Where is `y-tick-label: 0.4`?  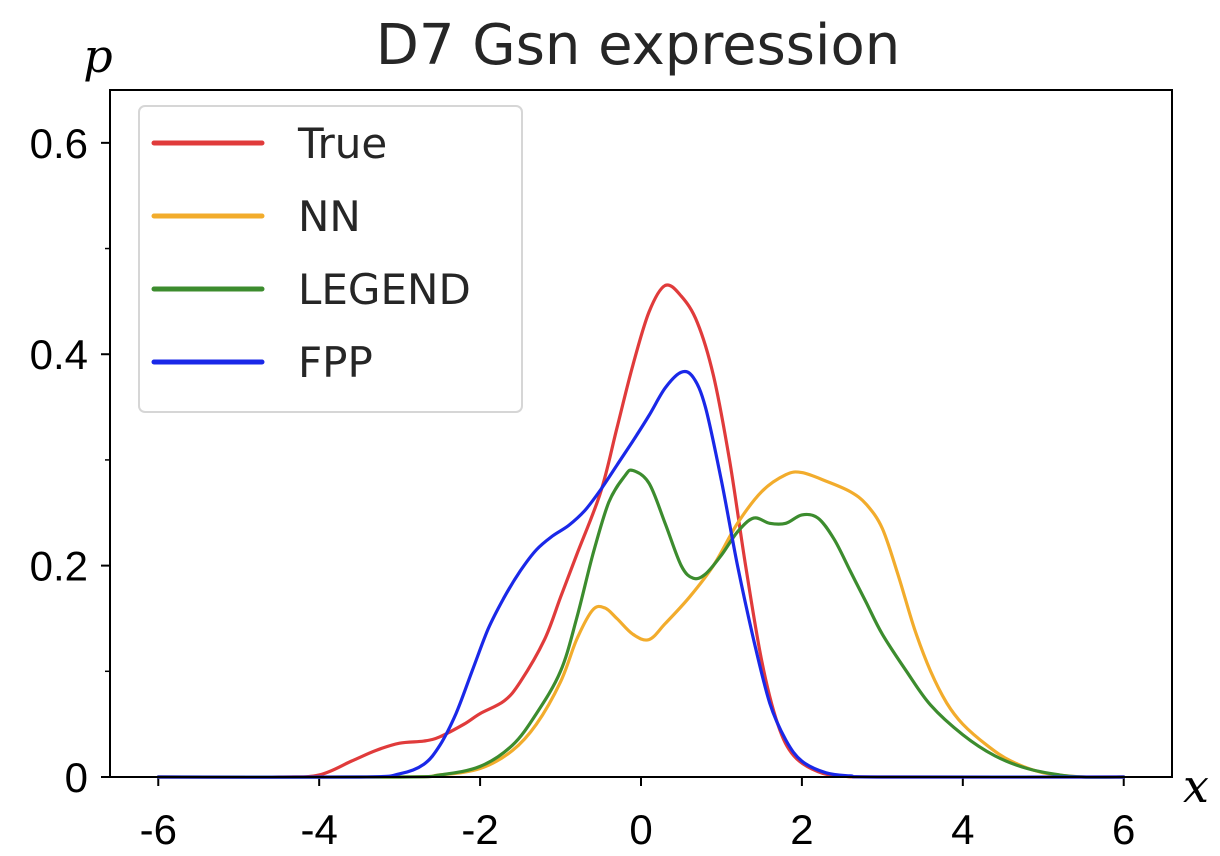
y-tick-label: 0.4 is located at coordinates (59, 354).